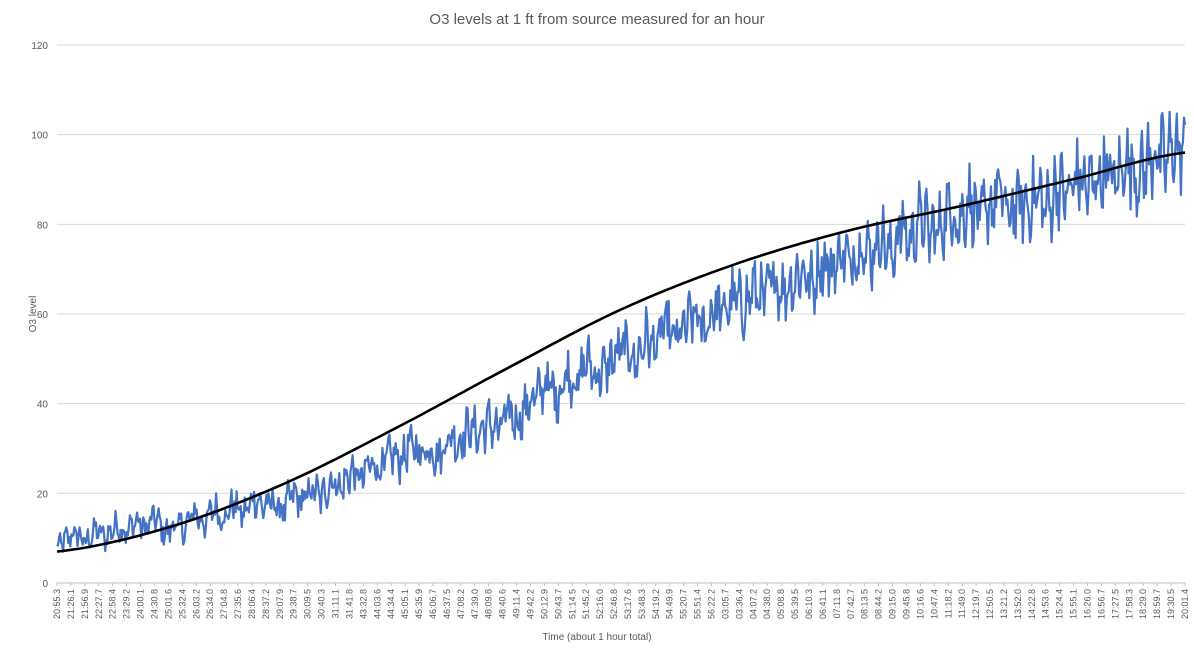 The width and height of the screenshot is (1194, 649). I want to click on x-tick-label: 14:22.8, so click(1032, 604).